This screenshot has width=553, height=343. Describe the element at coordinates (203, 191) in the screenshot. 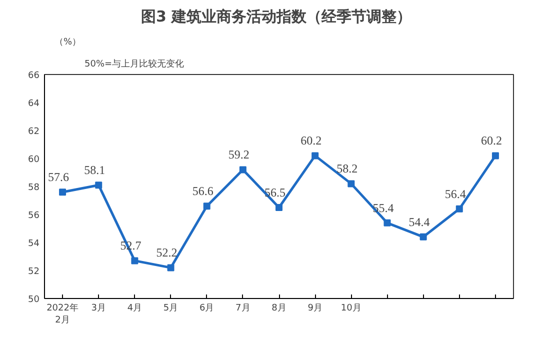

I see `data-label: 56.6` at that location.